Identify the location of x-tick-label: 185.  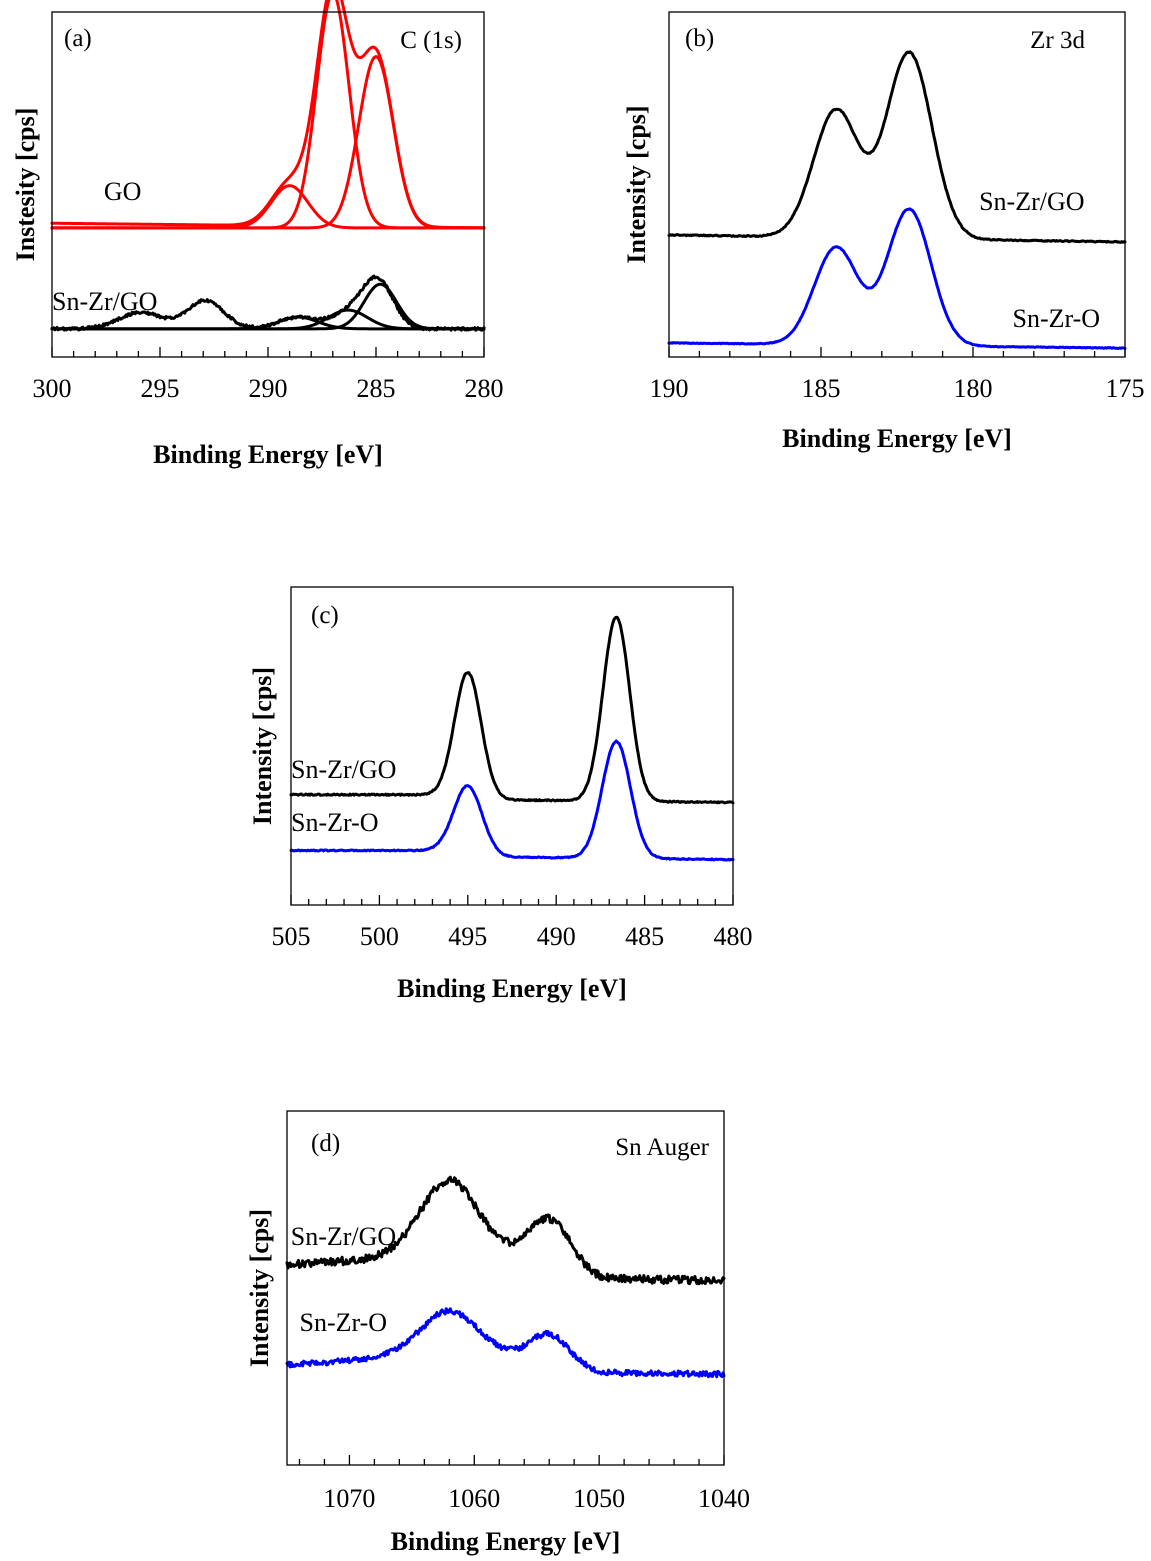
(821, 388).